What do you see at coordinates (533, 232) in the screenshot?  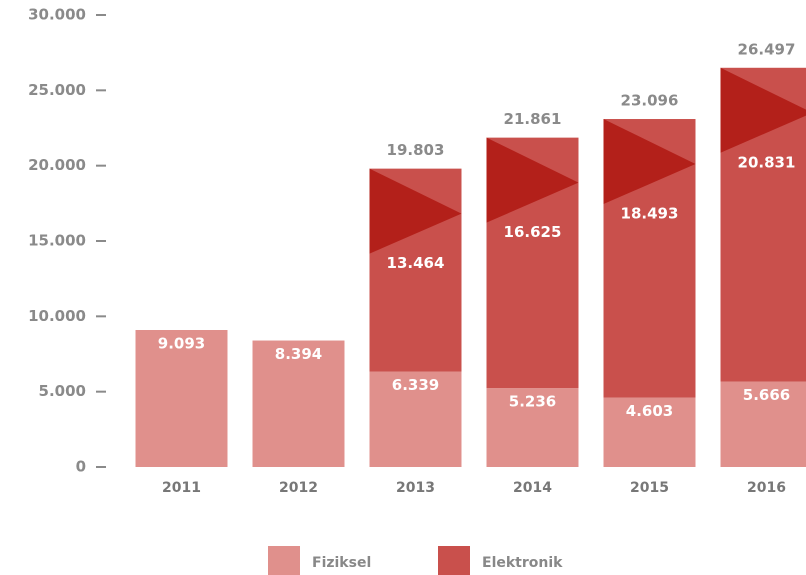 I see `value-label: 16.625` at bounding box center [533, 232].